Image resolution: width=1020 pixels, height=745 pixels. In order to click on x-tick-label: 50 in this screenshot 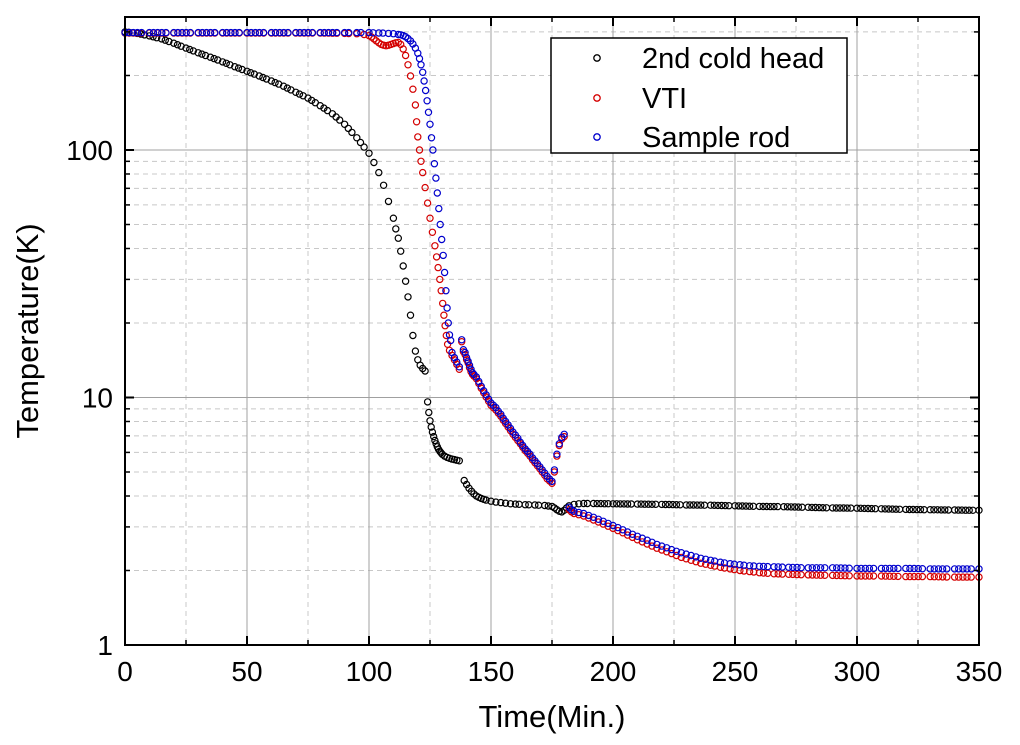, I will do `click(246, 671)`.